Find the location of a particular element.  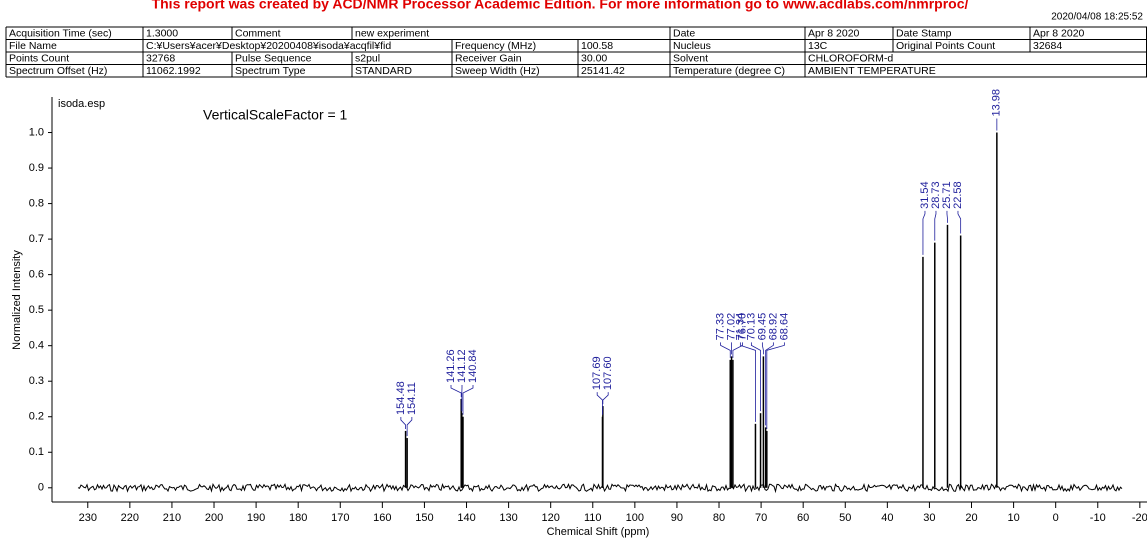

x-tick-label: 90 is located at coordinates (677, 518).